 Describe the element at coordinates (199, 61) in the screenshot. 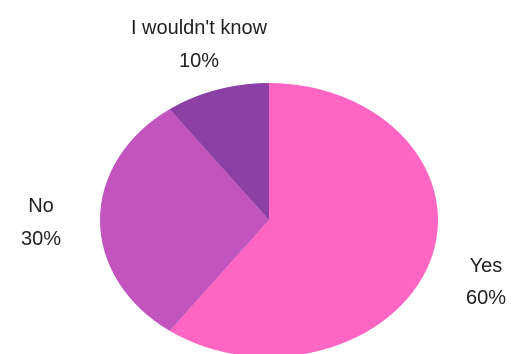

I see `slice-value-i-wouldnt-know: 10%` at that location.